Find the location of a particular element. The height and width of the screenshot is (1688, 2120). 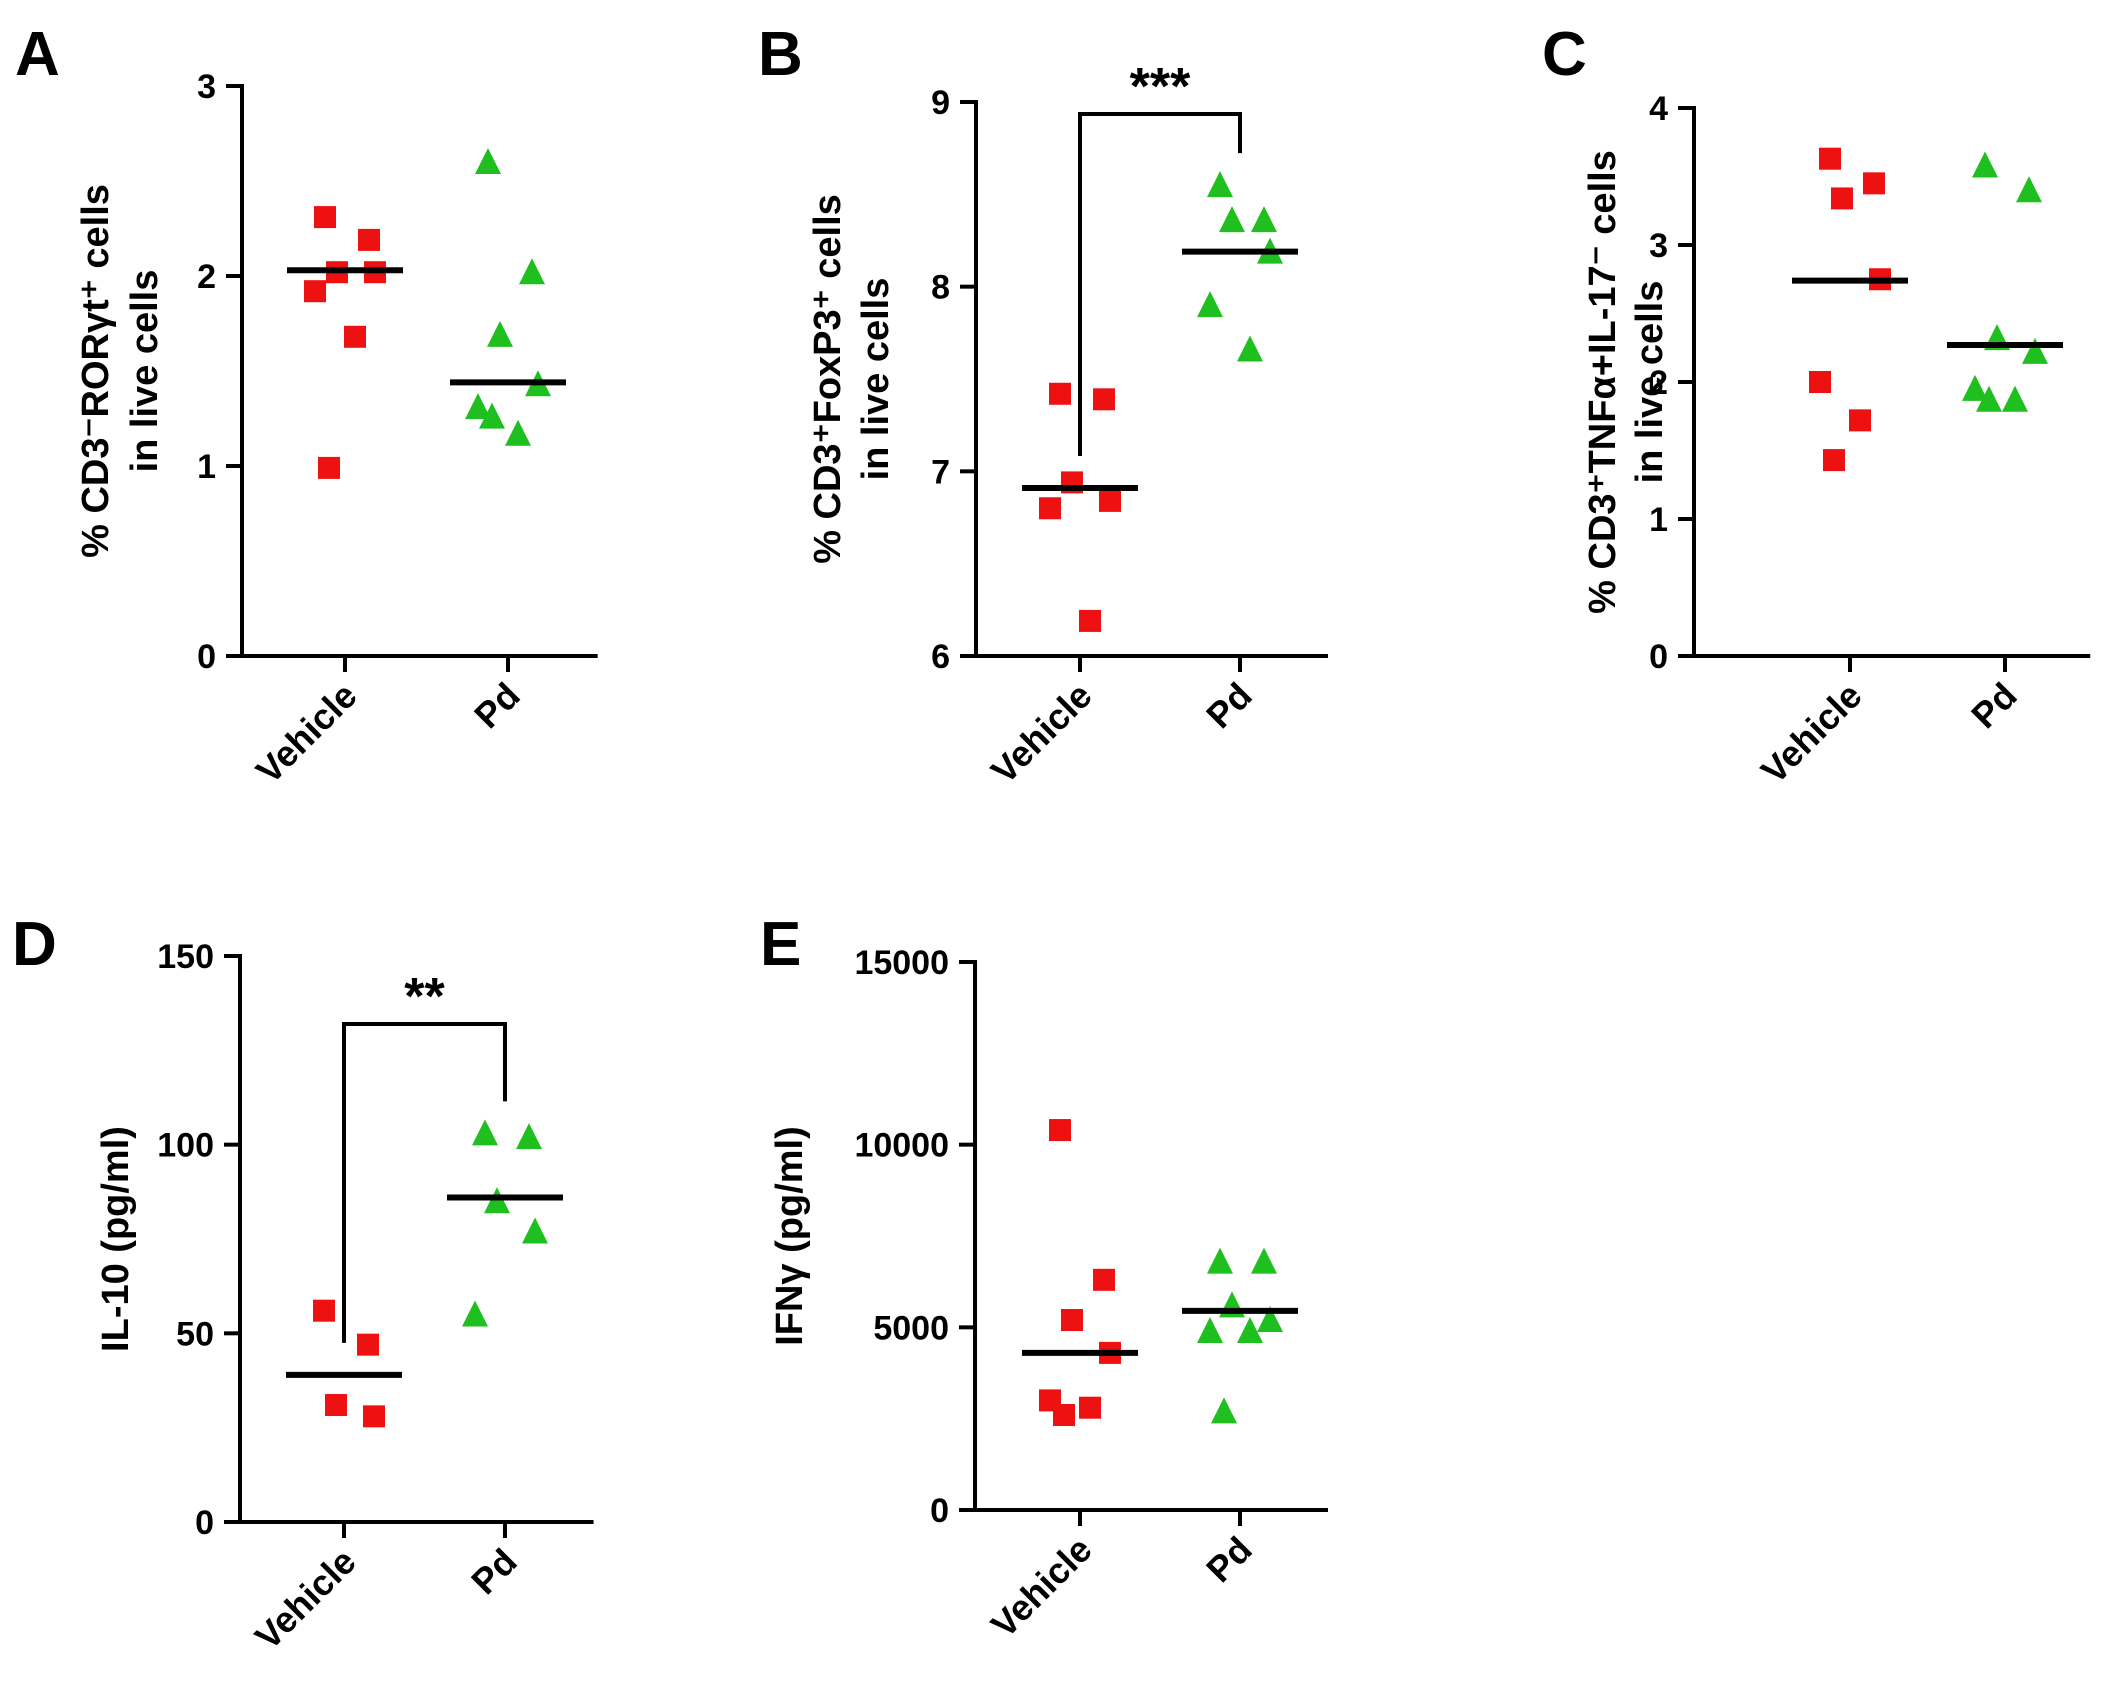

panel-label: A is located at coordinates (37, 54).